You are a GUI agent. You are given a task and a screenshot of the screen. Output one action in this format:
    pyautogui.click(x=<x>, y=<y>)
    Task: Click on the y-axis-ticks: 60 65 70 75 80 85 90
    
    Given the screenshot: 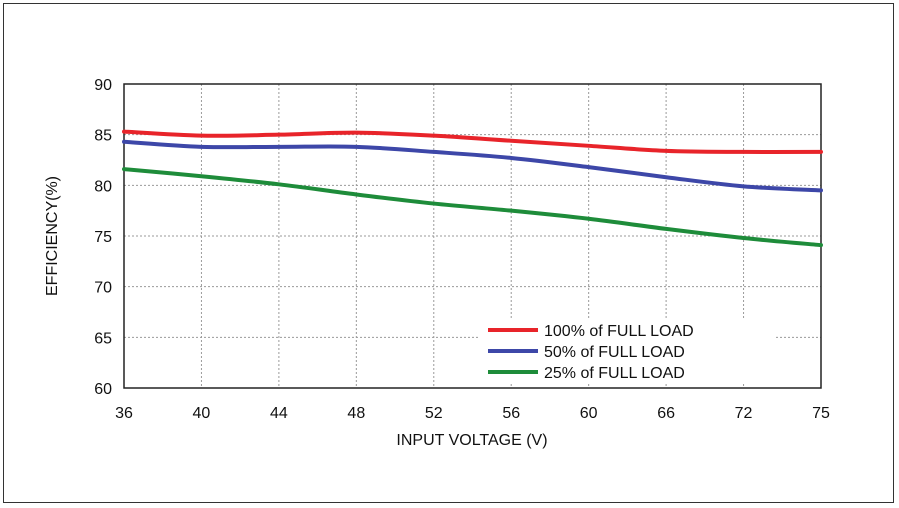 What is the action you would take?
    pyautogui.click(x=103, y=237)
    